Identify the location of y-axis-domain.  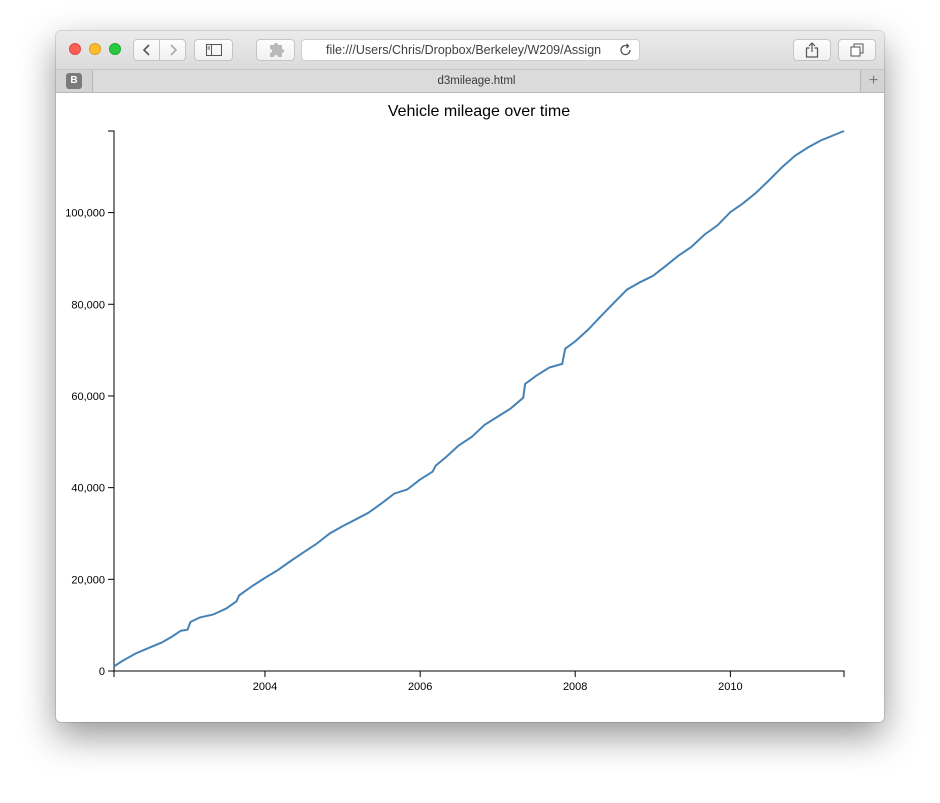
(111, 401).